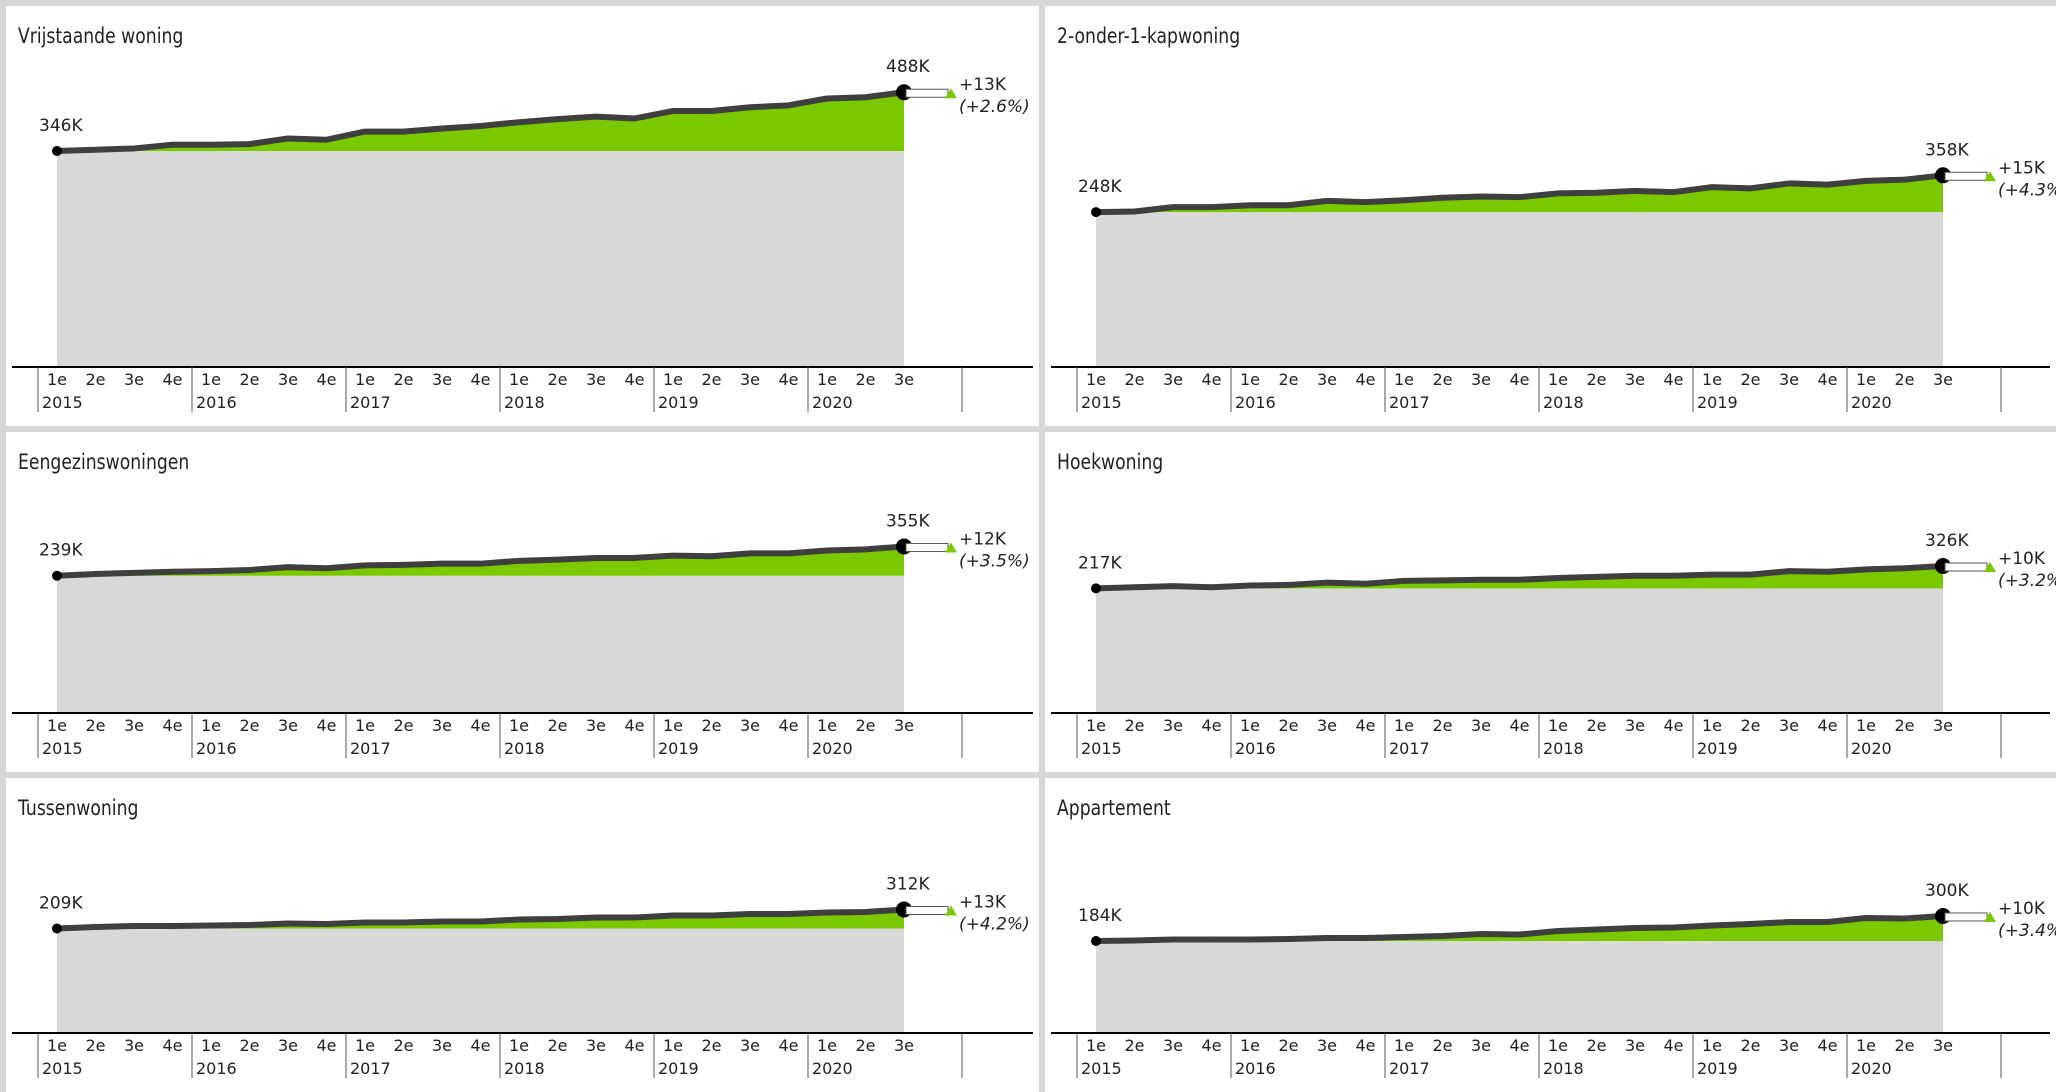 This screenshot has height=1092, width=2056. Describe the element at coordinates (994, 925) in the screenshot. I see `change-percent-label: (+4.2%)` at that location.